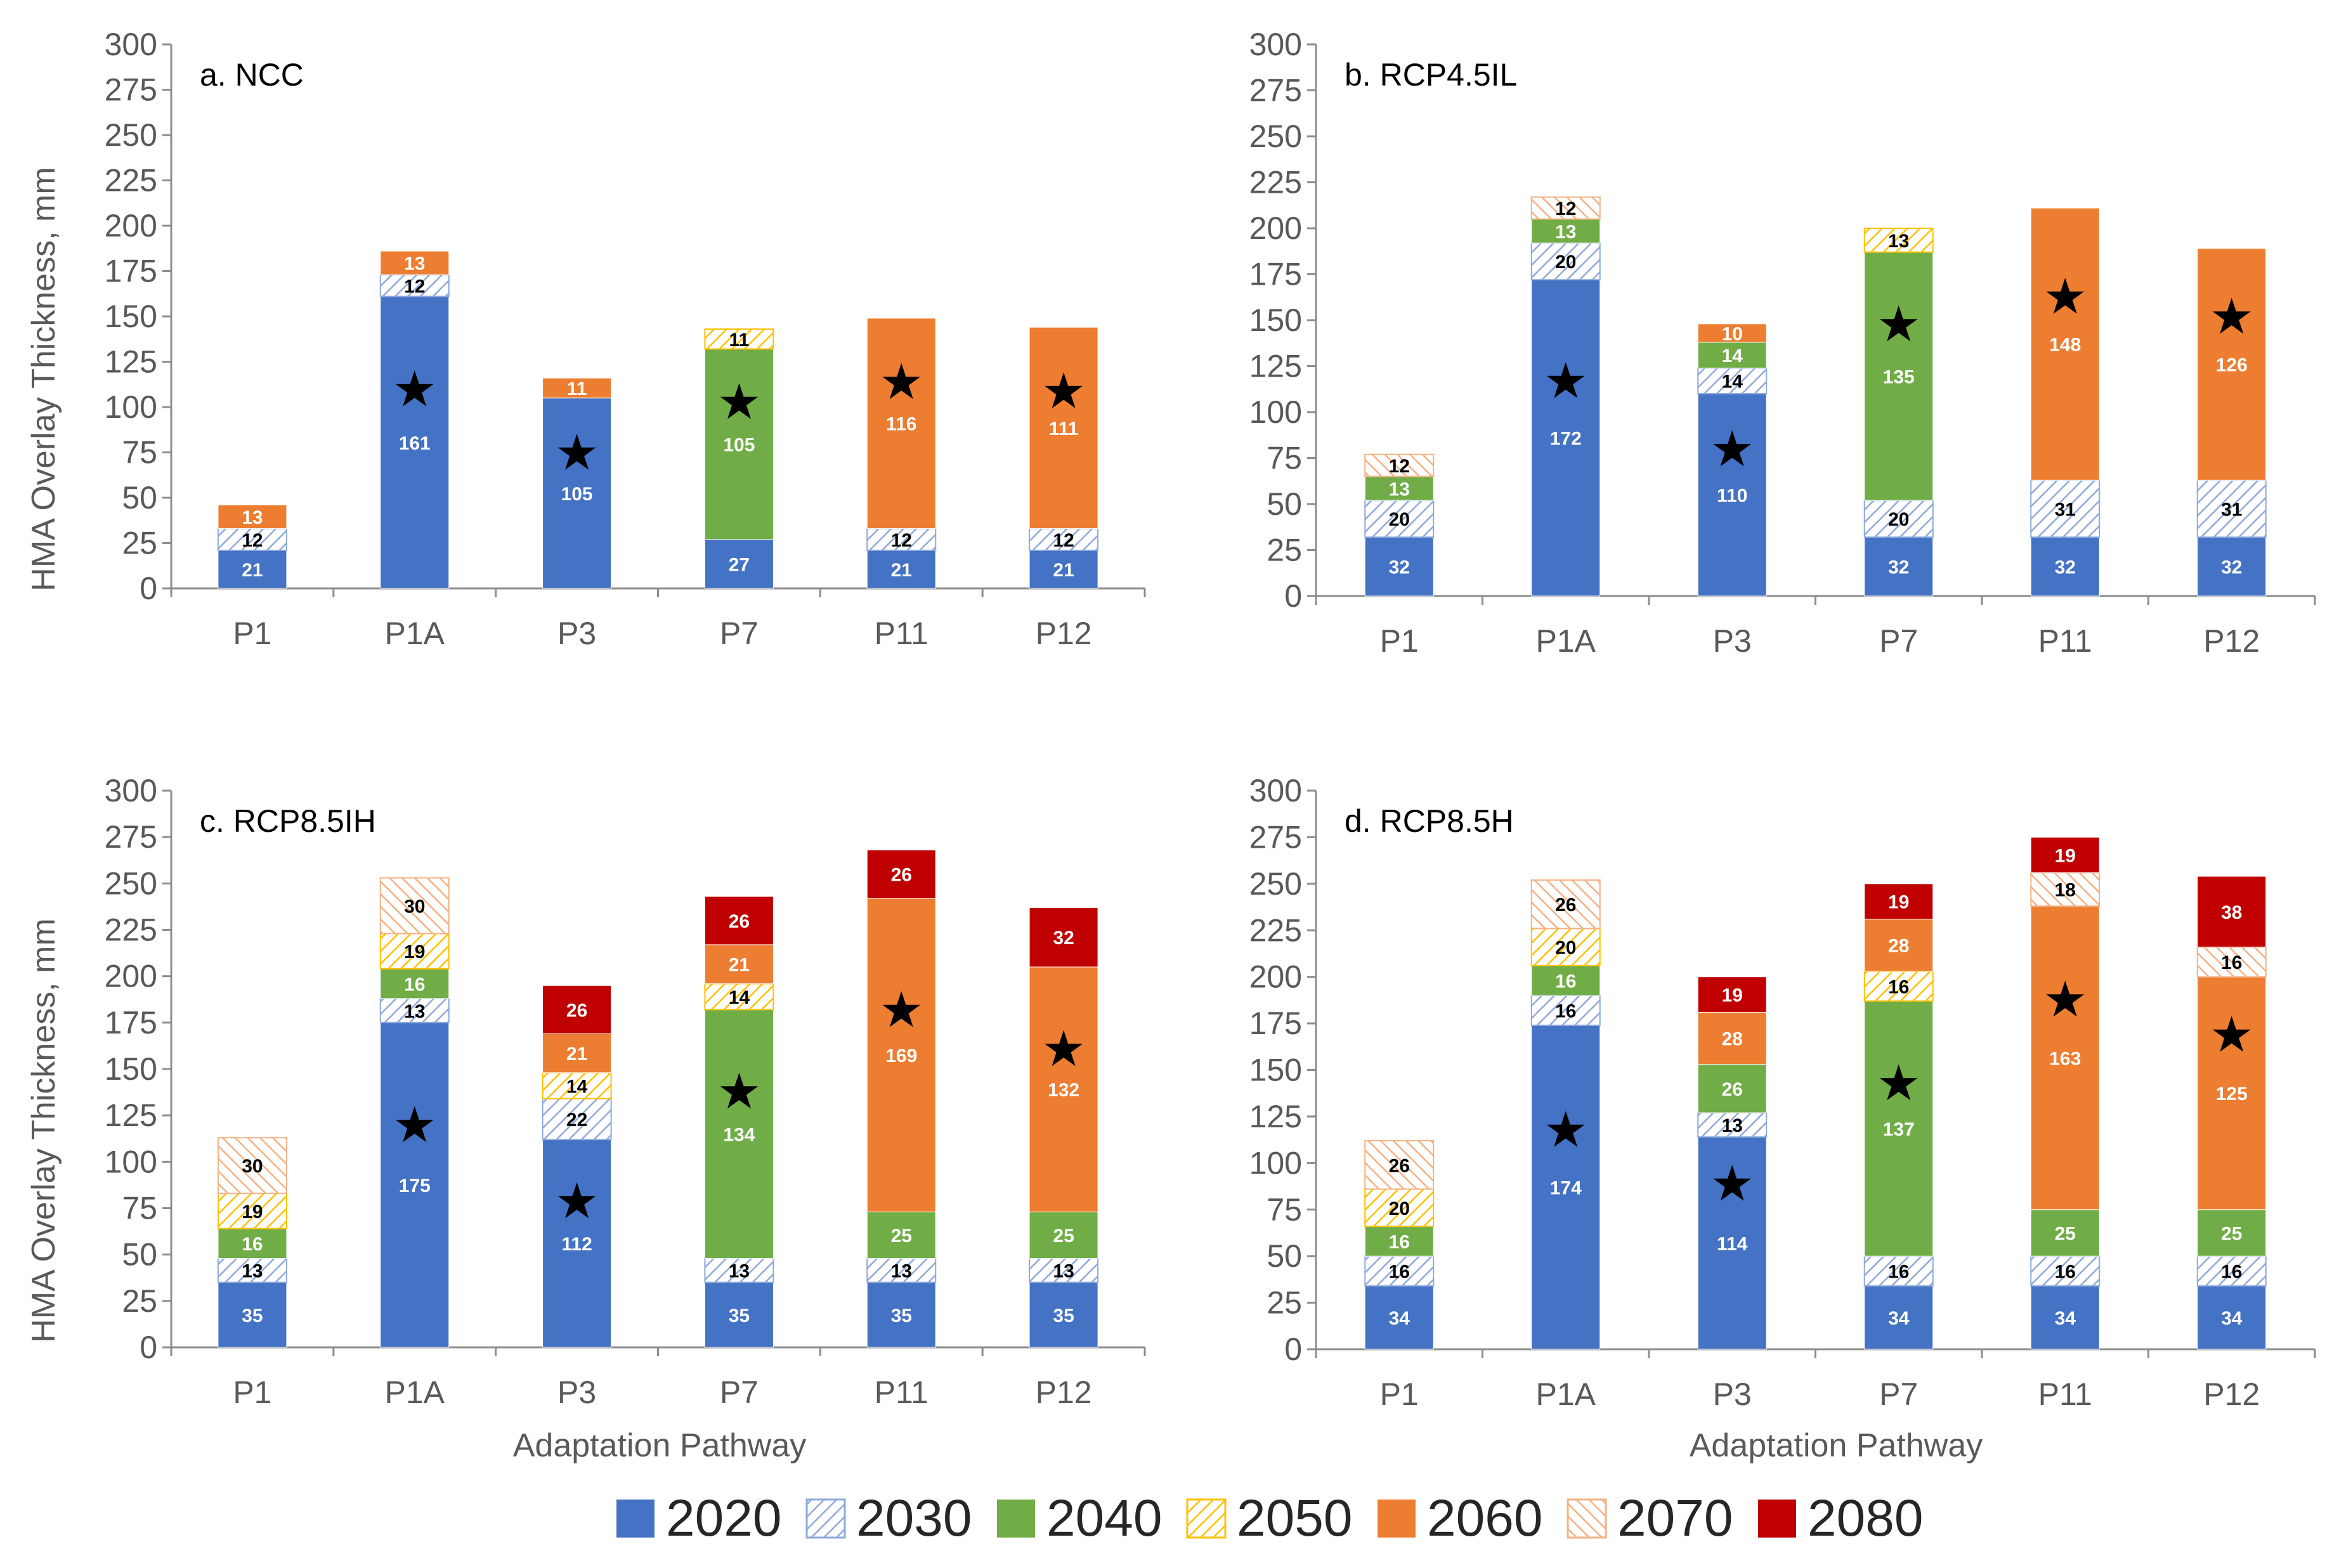  What do you see at coordinates (131, 135) in the screenshot?
I see `y-tick-label: 250` at bounding box center [131, 135].